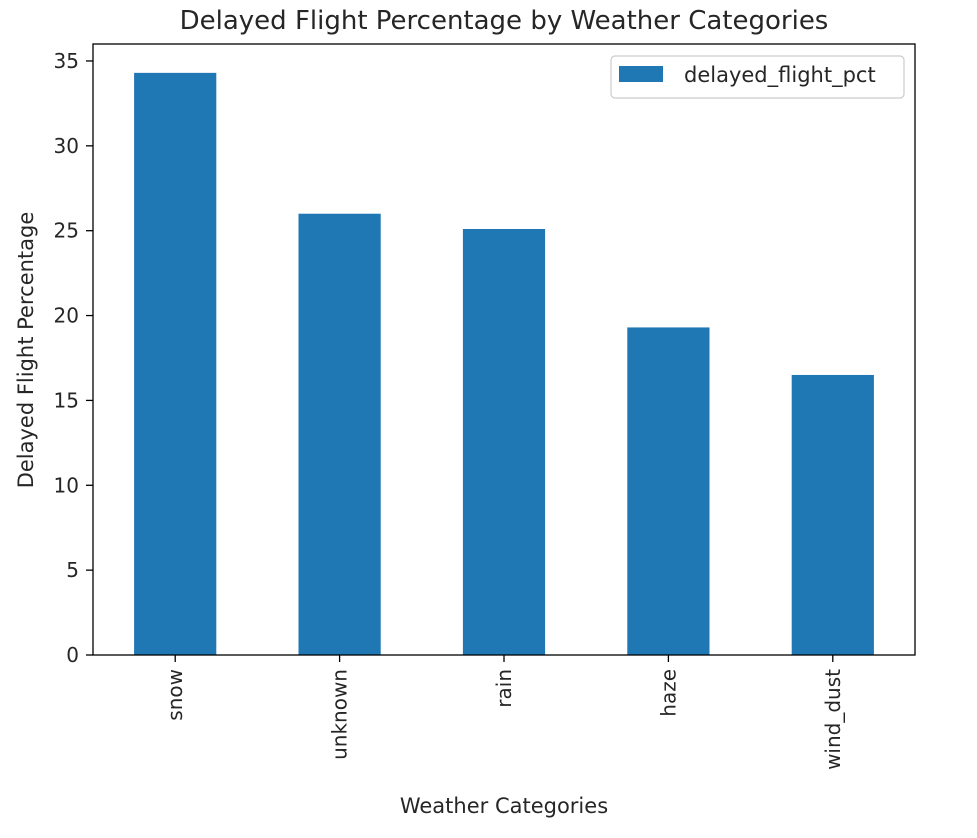 The width and height of the screenshot is (977, 838). I want to click on x-tick-label: wind_dust, so click(833, 719).